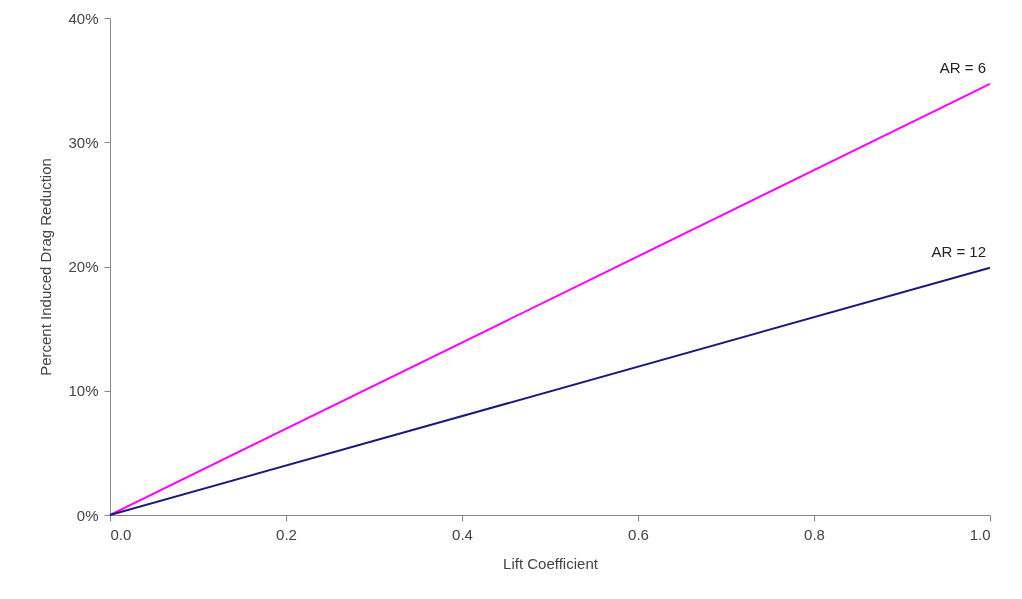 Image resolution: width=1022 pixels, height=599 pixels. What do you see at coordinates (980, 534) in the screenshot?
I see `x-tick-label: 1.0` at bounding box center [980, 534].